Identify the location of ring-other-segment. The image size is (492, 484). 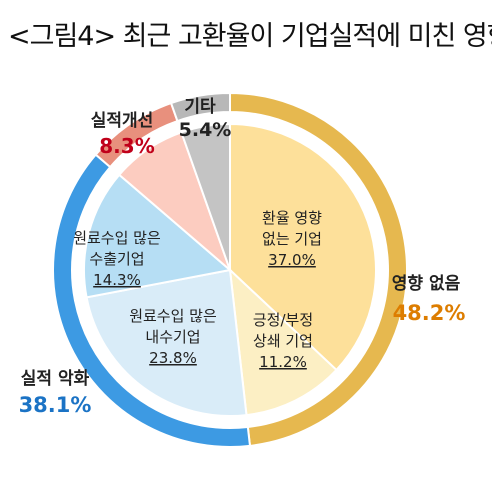
(200, 107).